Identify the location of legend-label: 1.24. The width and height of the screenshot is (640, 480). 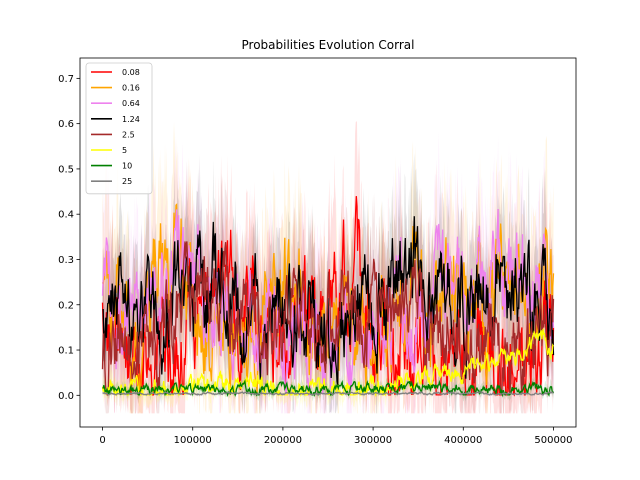
(131, 119).